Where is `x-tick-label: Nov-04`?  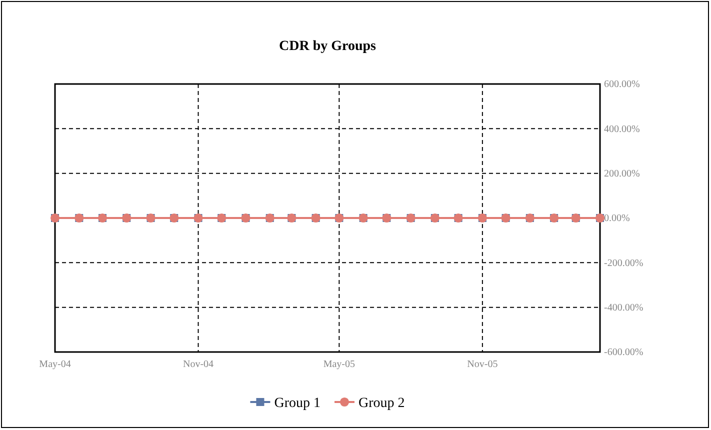 x-tick-label: Nov-04 is located at coordinates (198, 364).